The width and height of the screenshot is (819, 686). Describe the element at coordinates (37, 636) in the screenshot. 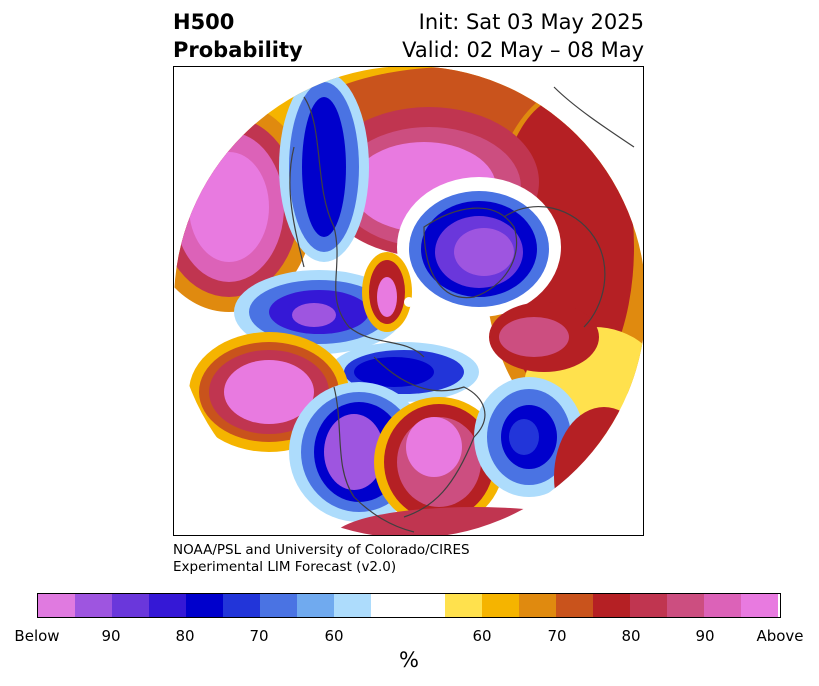

I see `colorbar-tick-label: Below` at that location.